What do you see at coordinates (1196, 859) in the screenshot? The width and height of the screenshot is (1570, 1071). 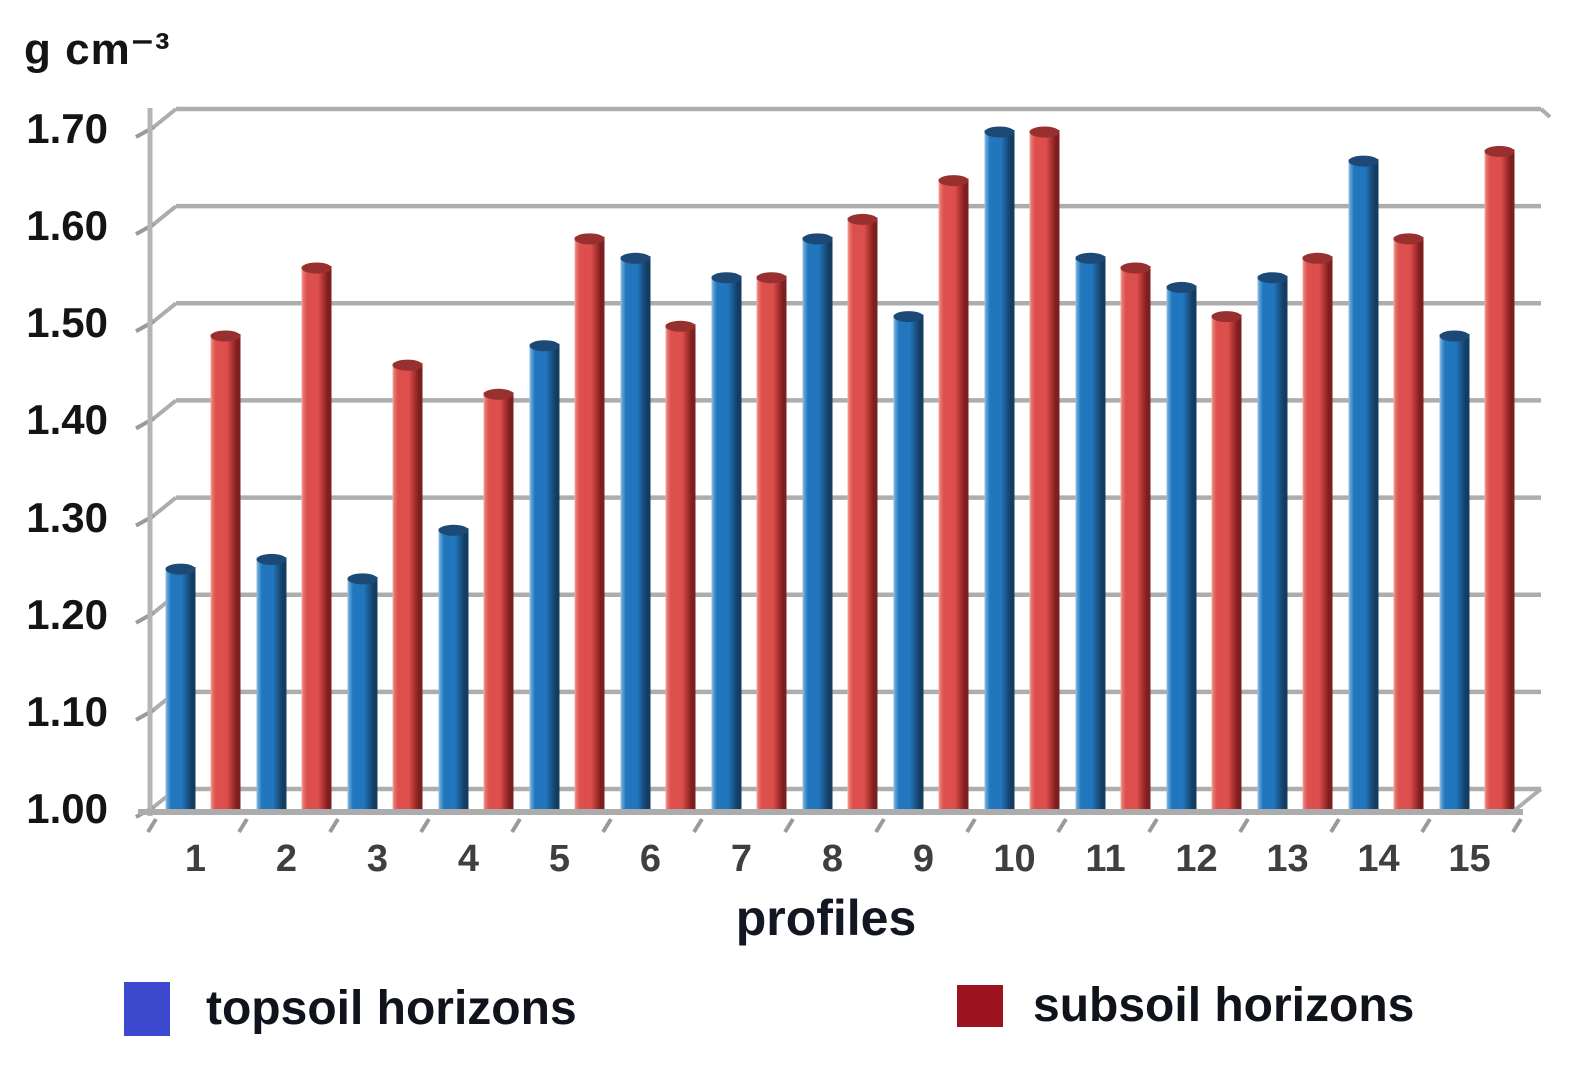 I see `x-tick-label-12: 12` at bounding box center [1196, 859].